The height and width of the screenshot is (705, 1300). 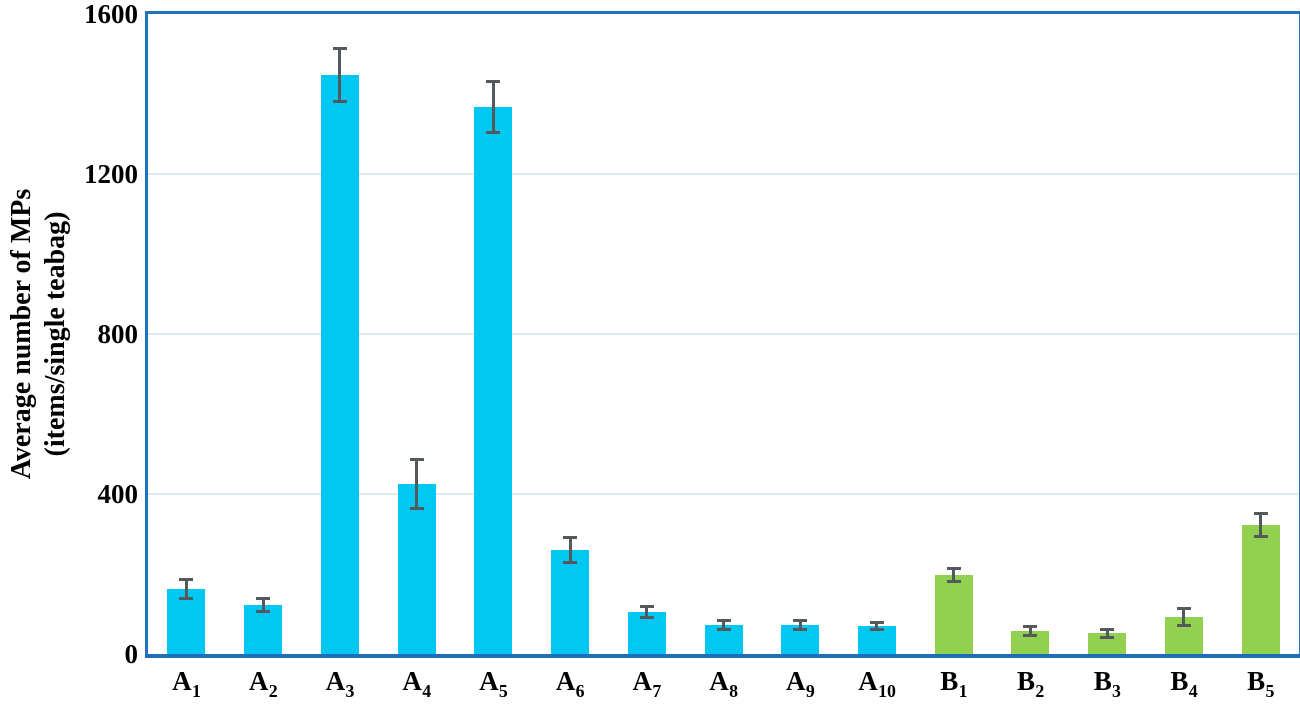 I want to click on x-category-subscript: 7, so click(x=657, y=691).